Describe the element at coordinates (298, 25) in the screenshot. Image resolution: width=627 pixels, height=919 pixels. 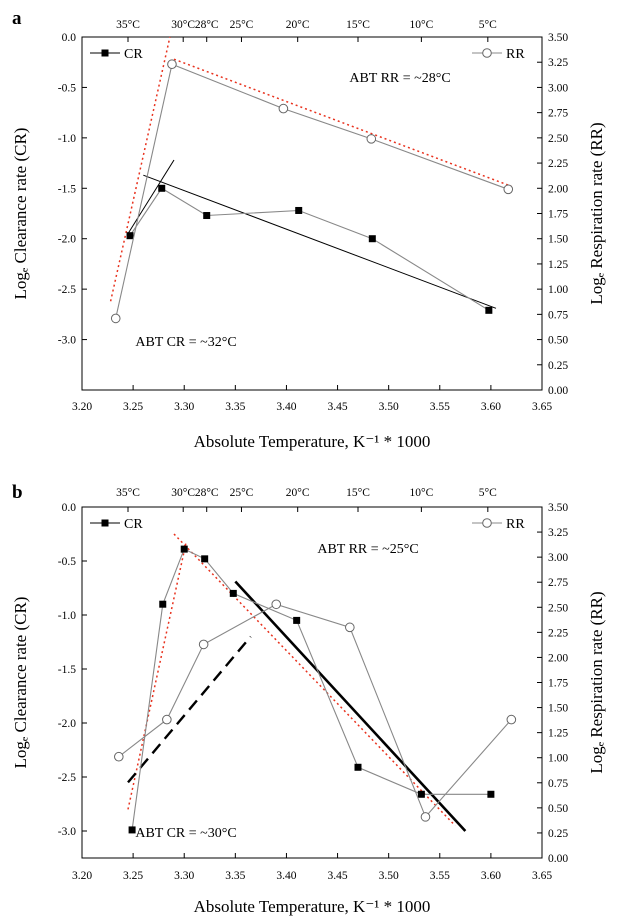
I see `top-temp-label: 20°C` at that location.